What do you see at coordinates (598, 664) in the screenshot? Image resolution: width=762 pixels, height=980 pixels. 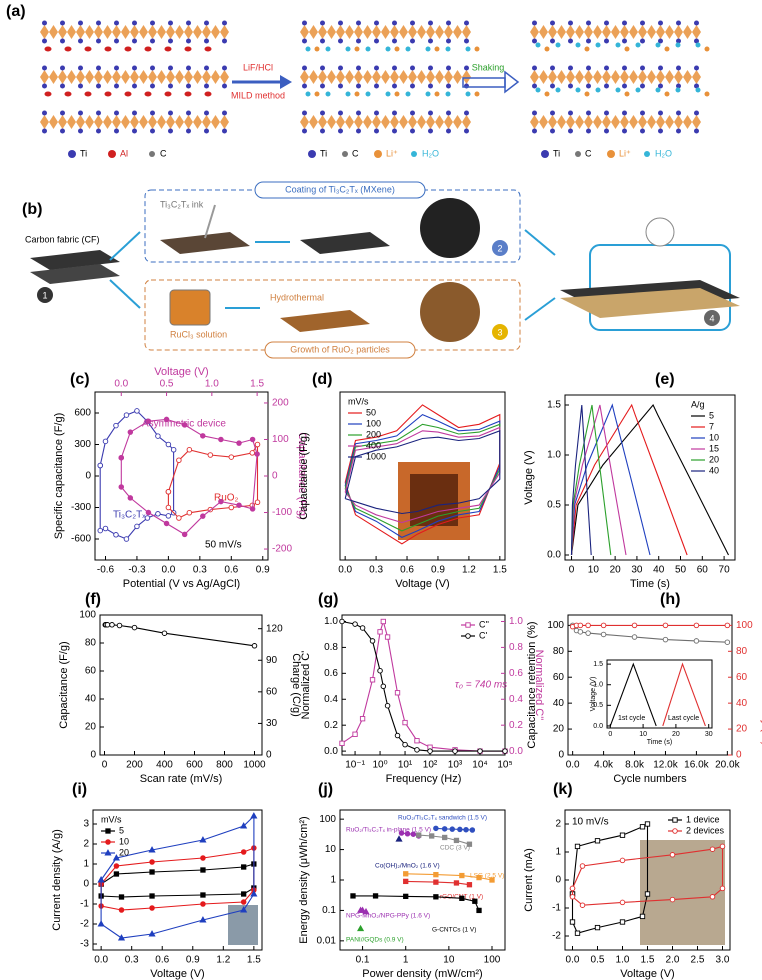 I see `tick-label: 1.5` at bounding box center [598, 664].